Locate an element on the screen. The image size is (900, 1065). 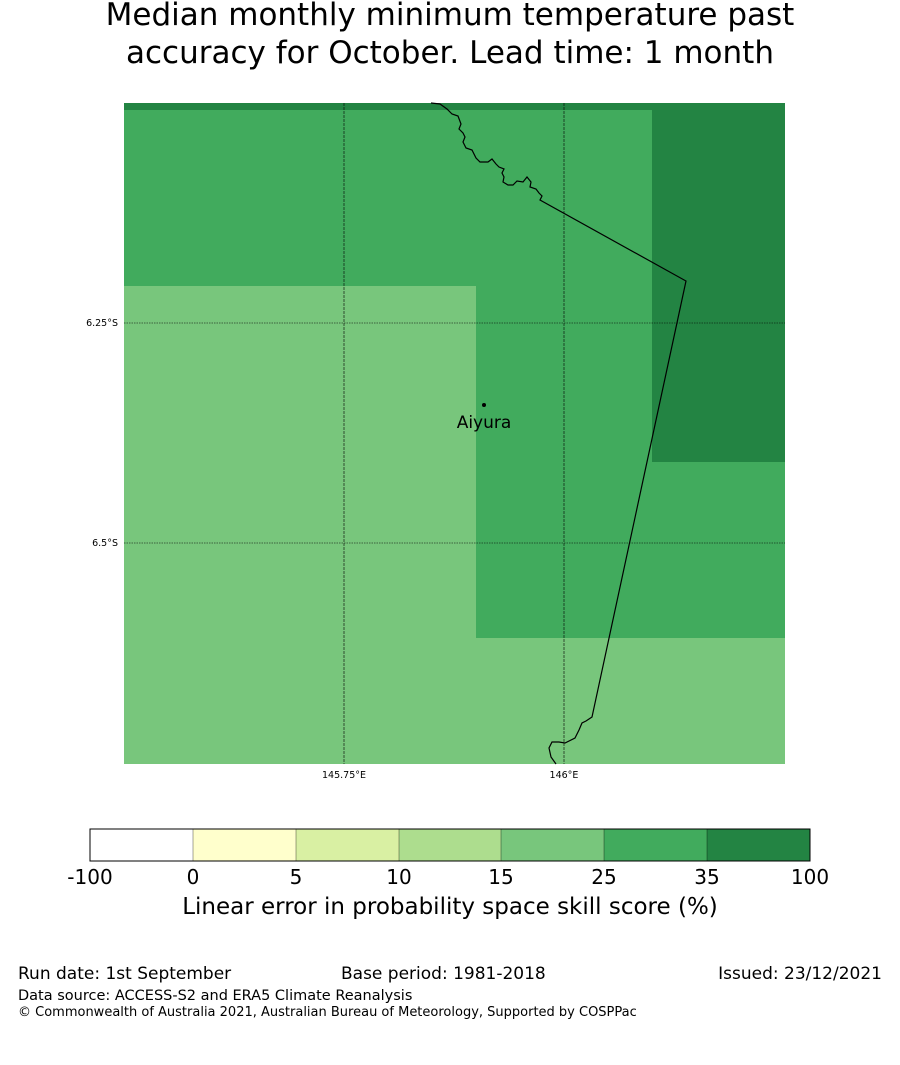
aiyura-marker is located at coordinates (484, 405).